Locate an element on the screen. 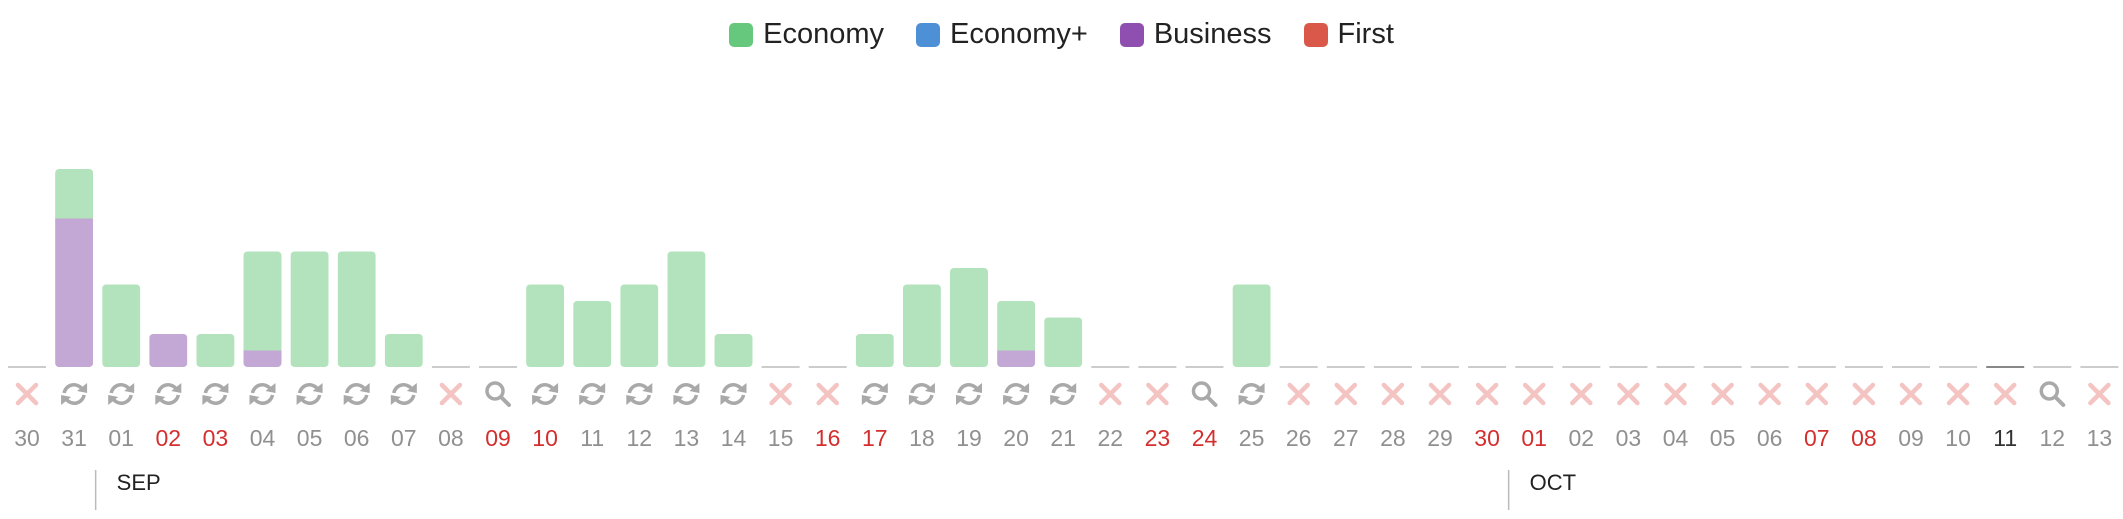 The height and width of the screenshot is (519, 2123). day-column: 27 is located at coordinates (1345, 408).